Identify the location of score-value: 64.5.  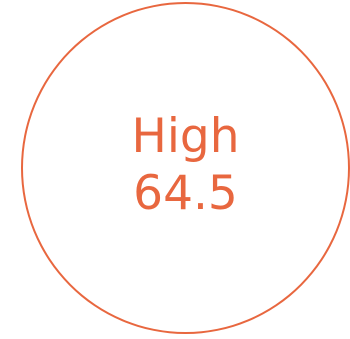
(185, 193).